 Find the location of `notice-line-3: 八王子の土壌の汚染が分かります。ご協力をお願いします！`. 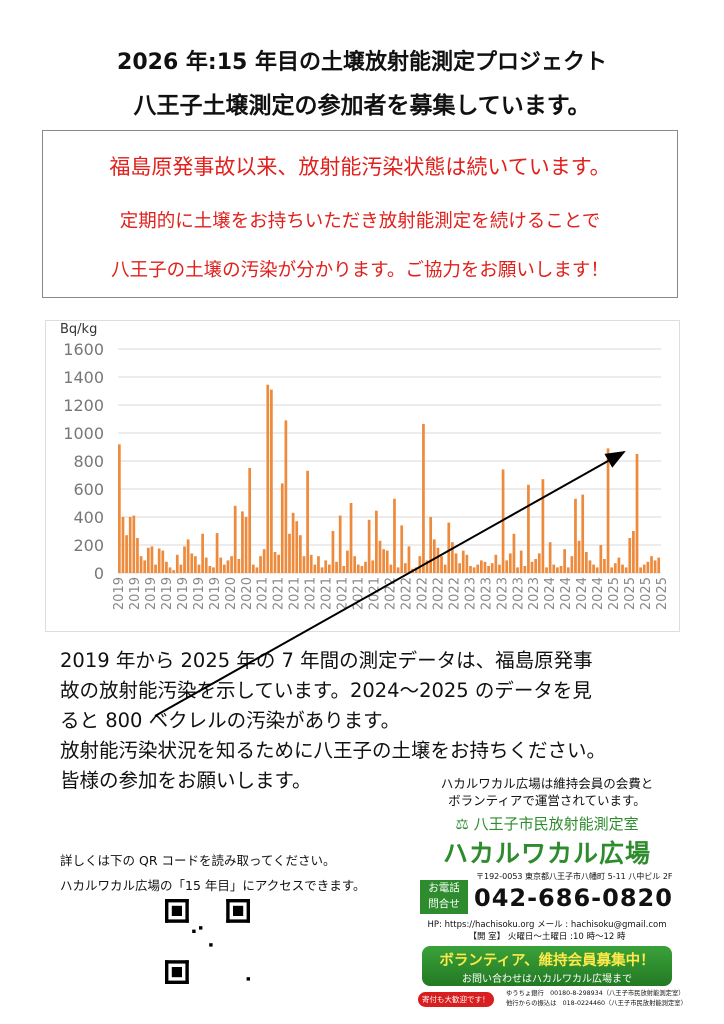

notice-line-3: 八王子の土壌の汚染が分かります。ご協力をお願いします！ is located at coordinates (360, 270).